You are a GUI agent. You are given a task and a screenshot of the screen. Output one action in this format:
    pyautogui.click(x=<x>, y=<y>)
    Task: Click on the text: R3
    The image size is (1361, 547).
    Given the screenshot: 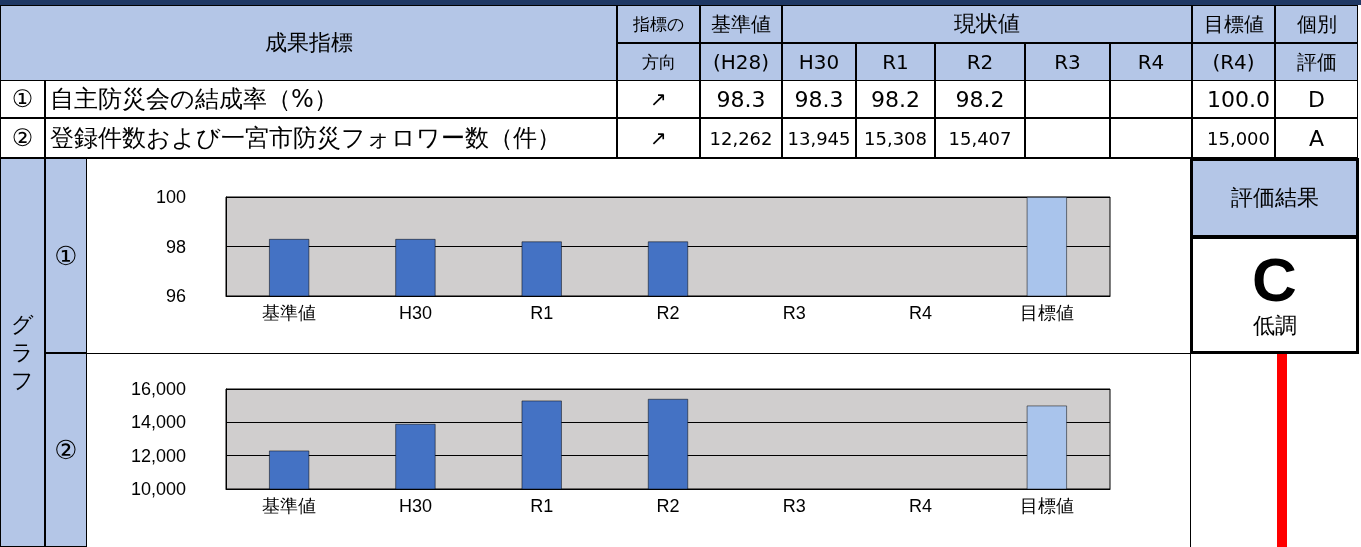 What is the action you would take?
    pyautogui.click(x=1067, y=62)
    